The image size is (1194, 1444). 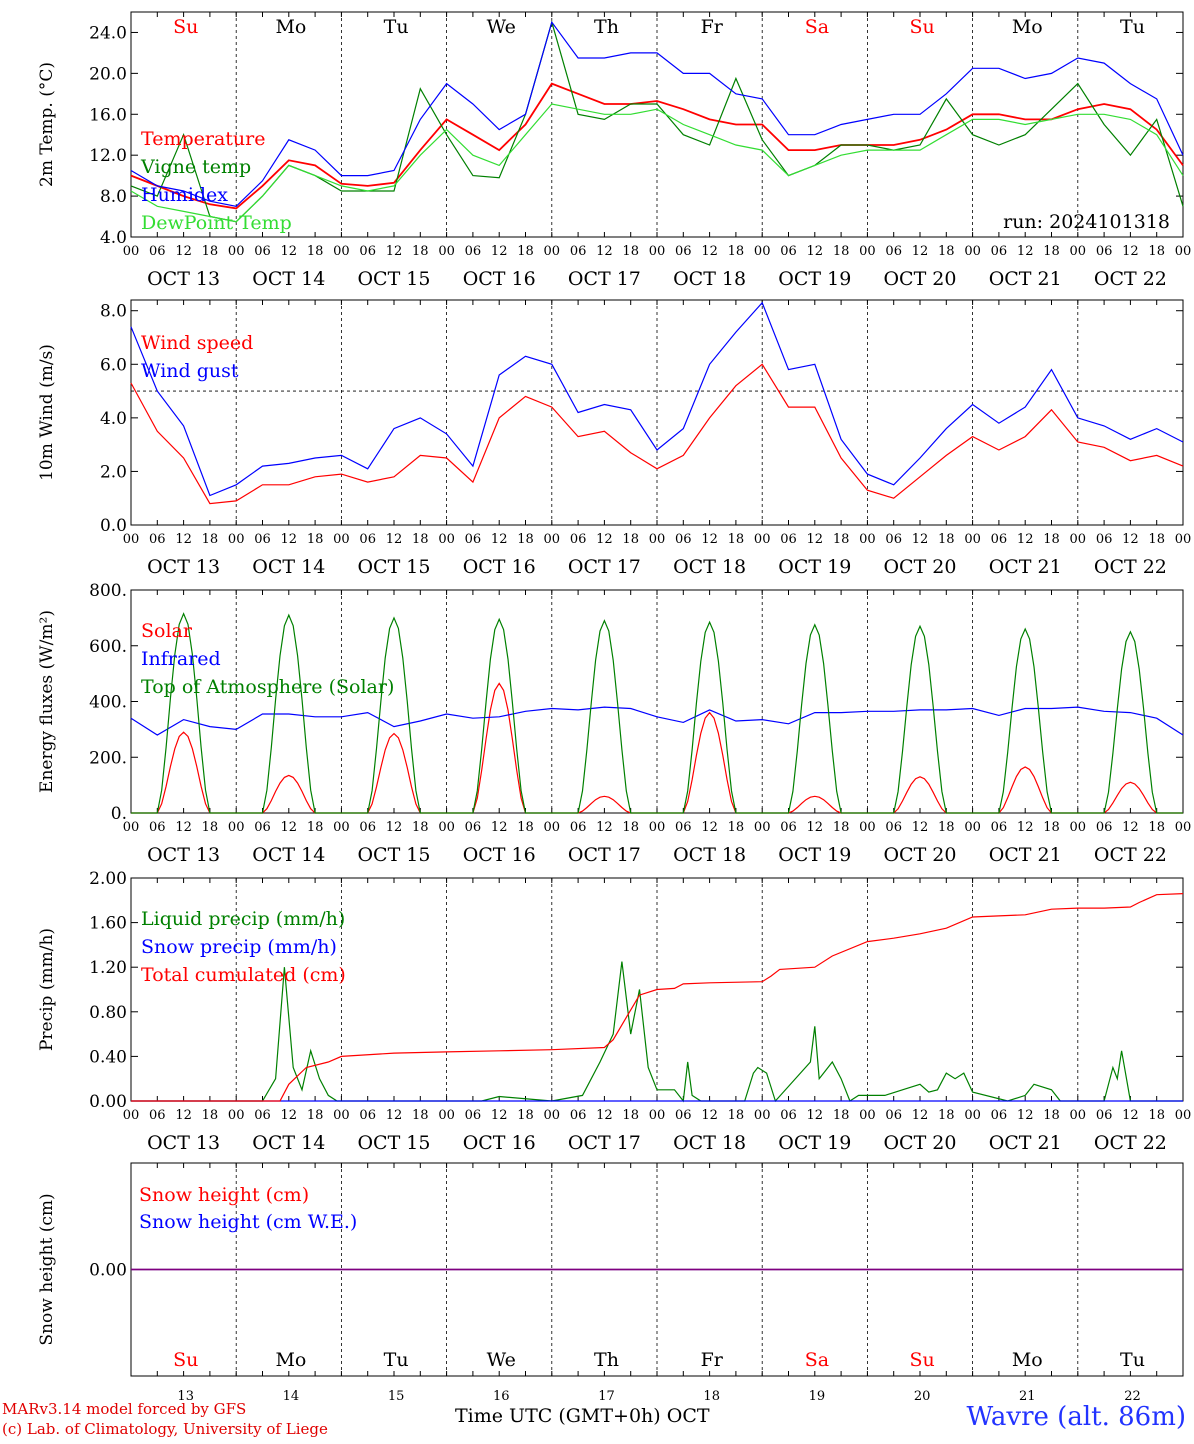 What do you see at coordinates (47, 1269) in the screenshot?
I see `y-axis-title: Snow height (cm)` at bounding box center [47, 1269].